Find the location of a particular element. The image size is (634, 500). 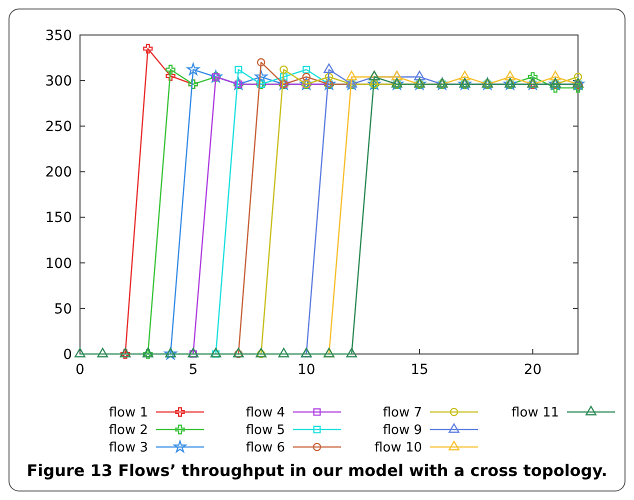

x-tick-label: 20 is located at coordinates (533, 370).